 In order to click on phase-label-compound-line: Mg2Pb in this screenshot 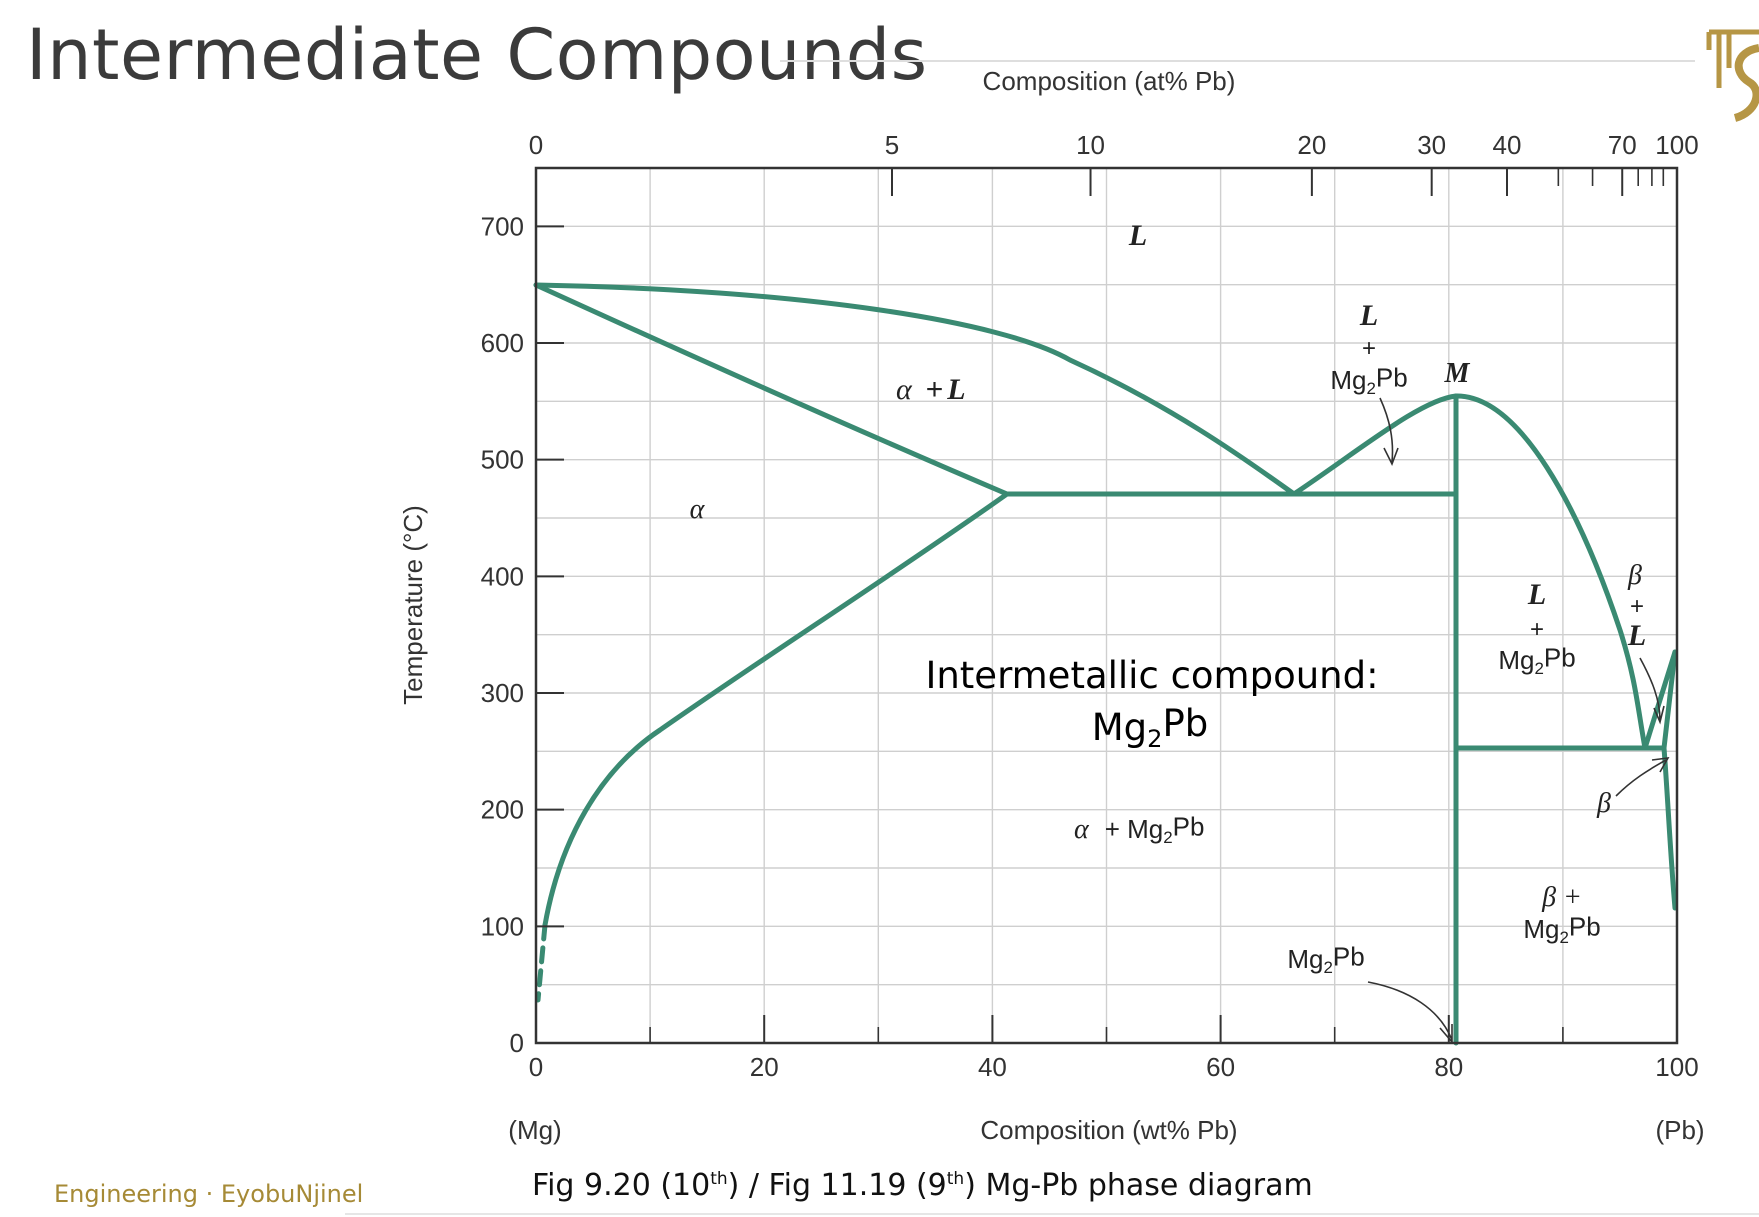, I will do `click(1325, 959)`.